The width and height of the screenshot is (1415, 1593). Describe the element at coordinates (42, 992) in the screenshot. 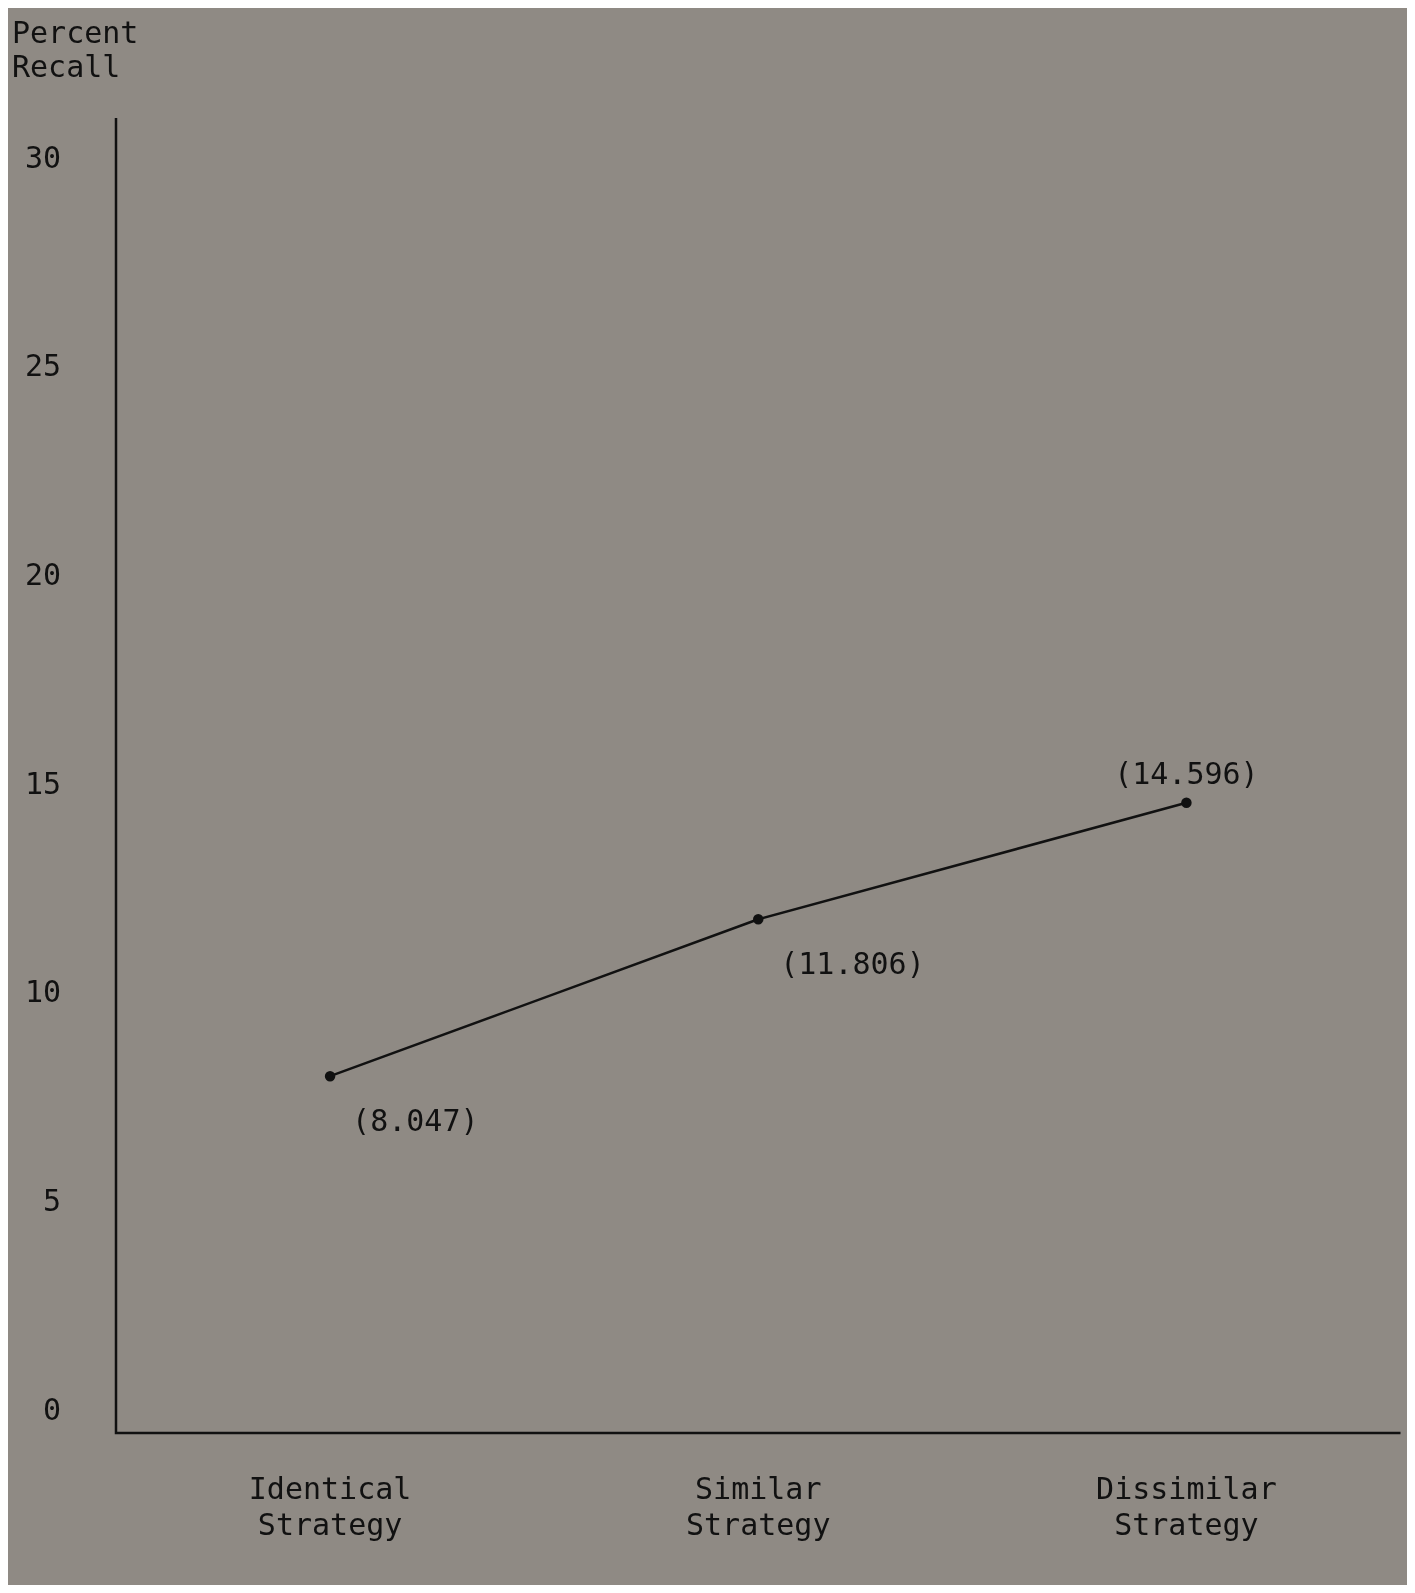

I see `y-tick-label: 10` at that location.